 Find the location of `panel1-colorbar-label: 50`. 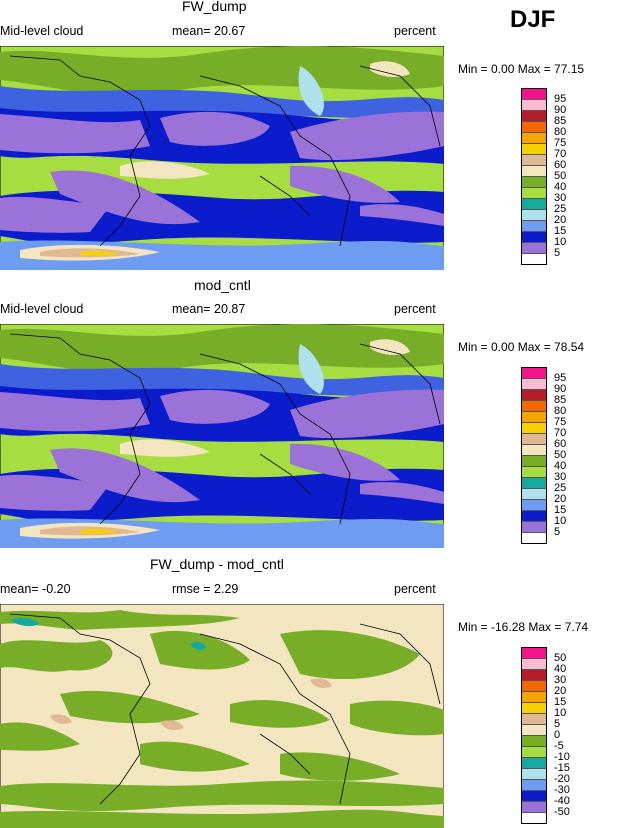

panel1-colorbar-label: 50 is located at coordinates (560, 176).